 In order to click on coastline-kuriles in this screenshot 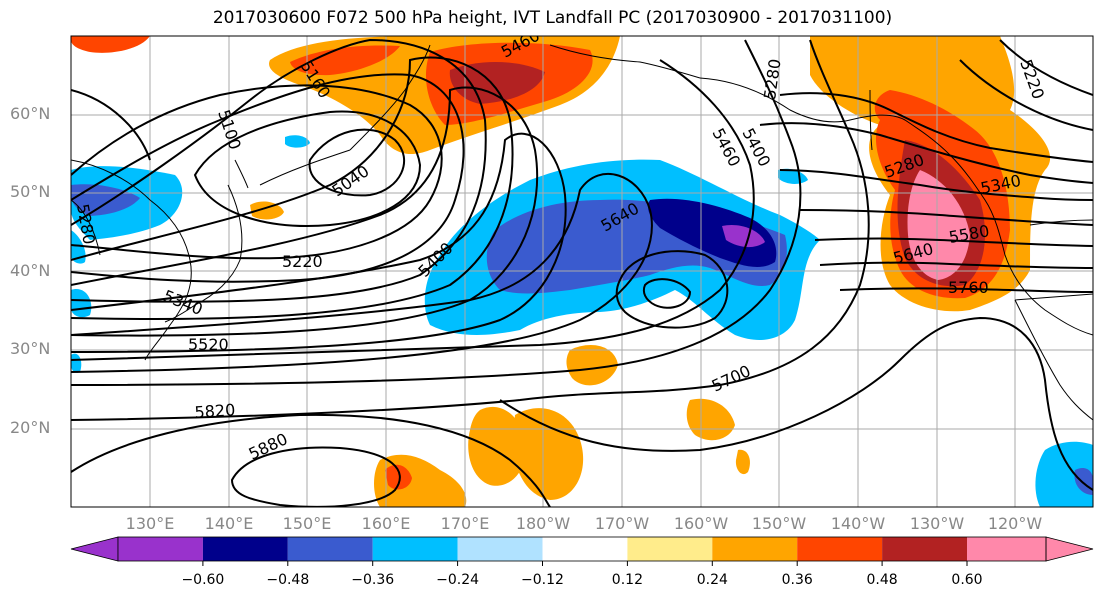, I will do `click(292, 169)`.